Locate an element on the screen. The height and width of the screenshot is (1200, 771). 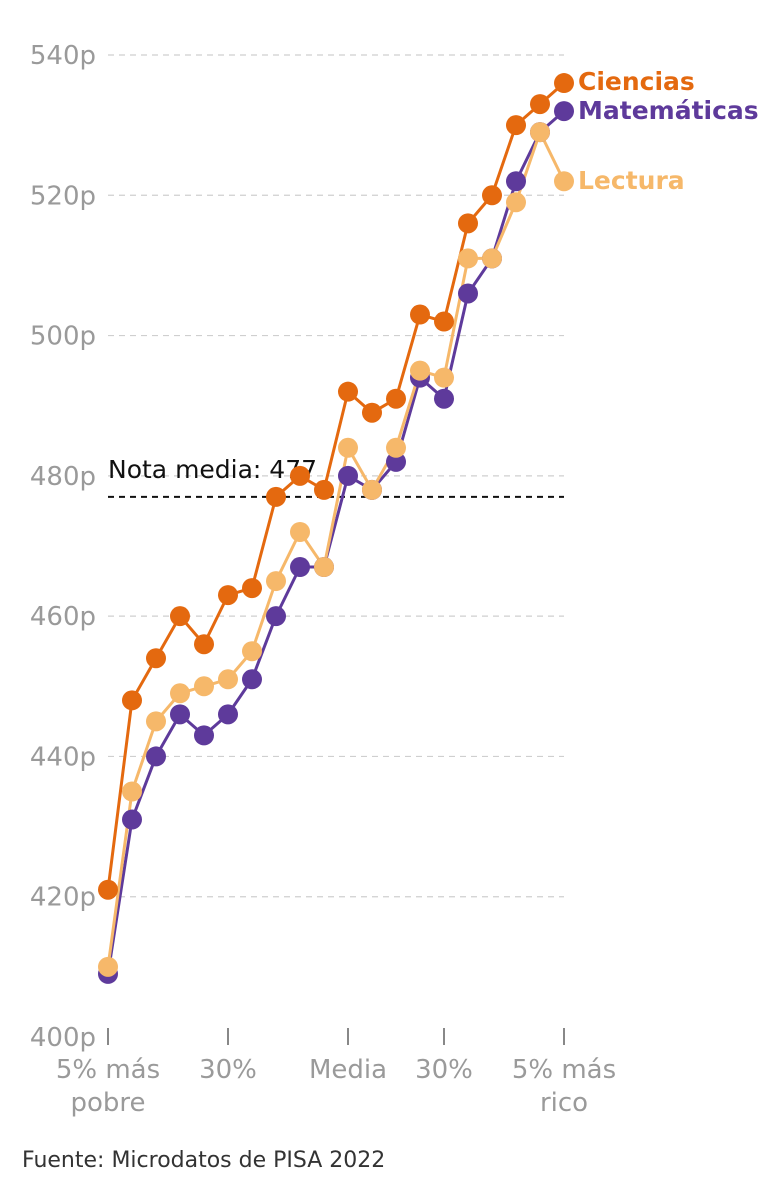
x-tick-label: rico is located at coordinates (564, 1103).